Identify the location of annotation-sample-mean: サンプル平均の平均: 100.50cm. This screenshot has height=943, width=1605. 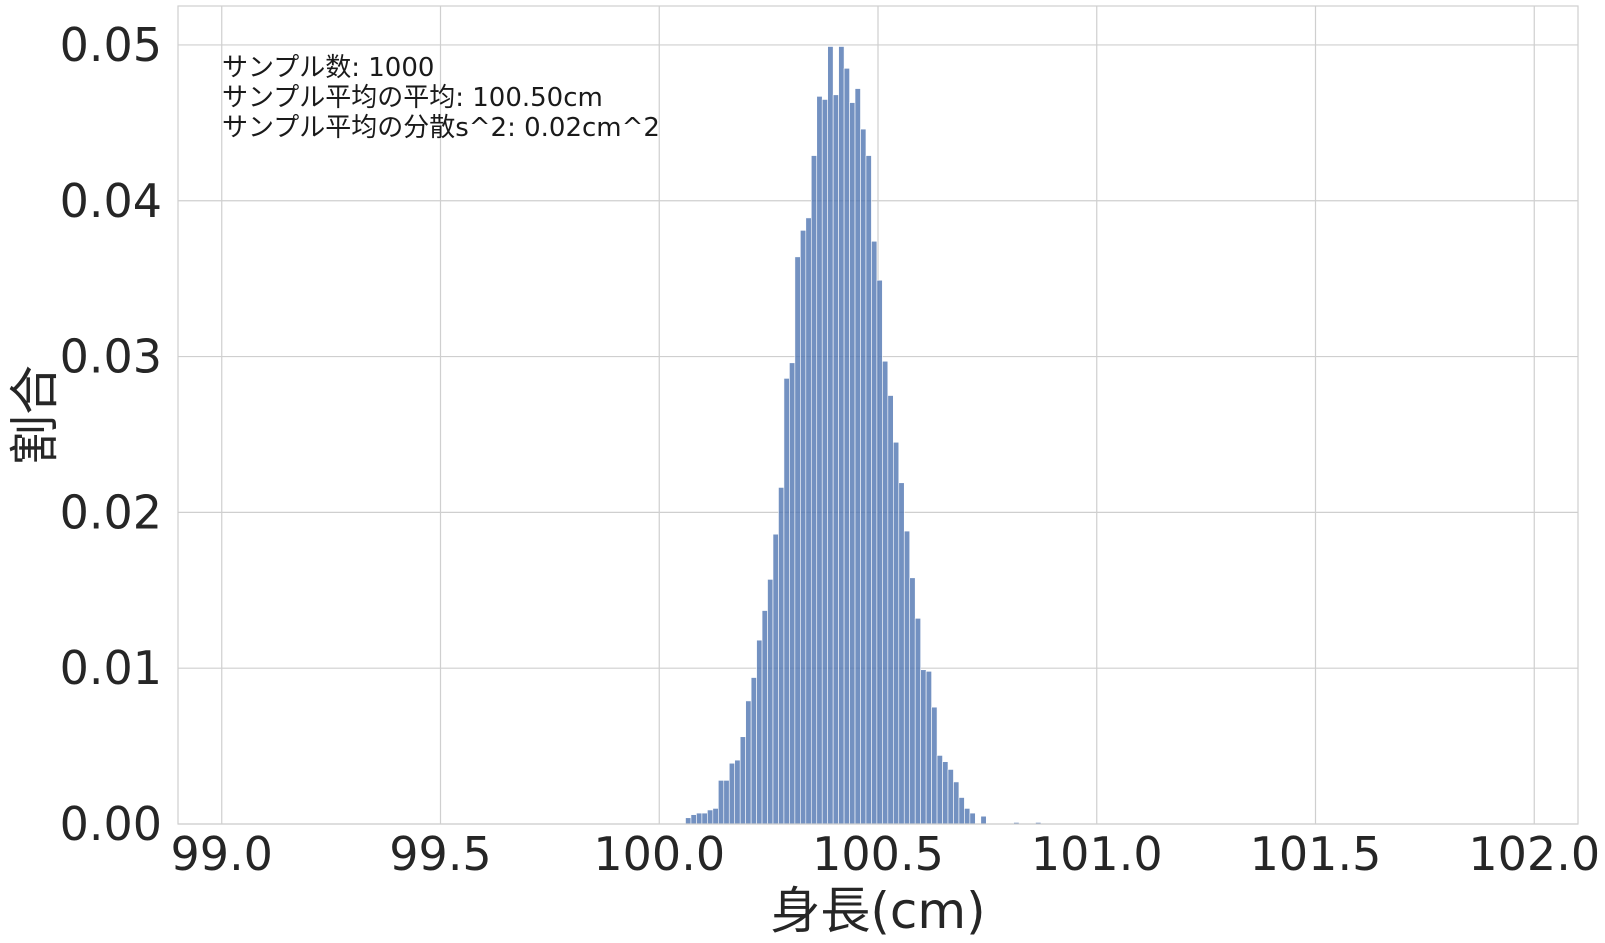
(412, 98).